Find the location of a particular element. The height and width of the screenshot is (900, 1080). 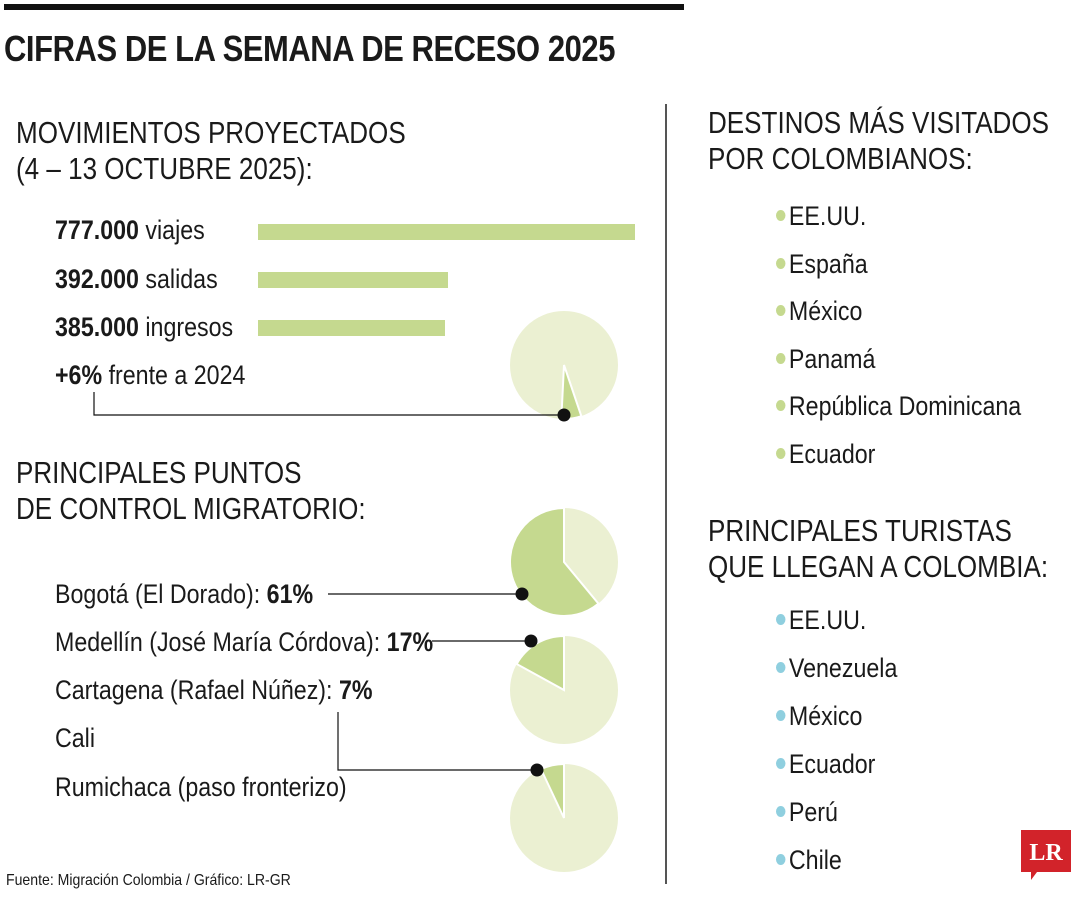

cartagena-connector-dot is located at coordinates (537, 770).